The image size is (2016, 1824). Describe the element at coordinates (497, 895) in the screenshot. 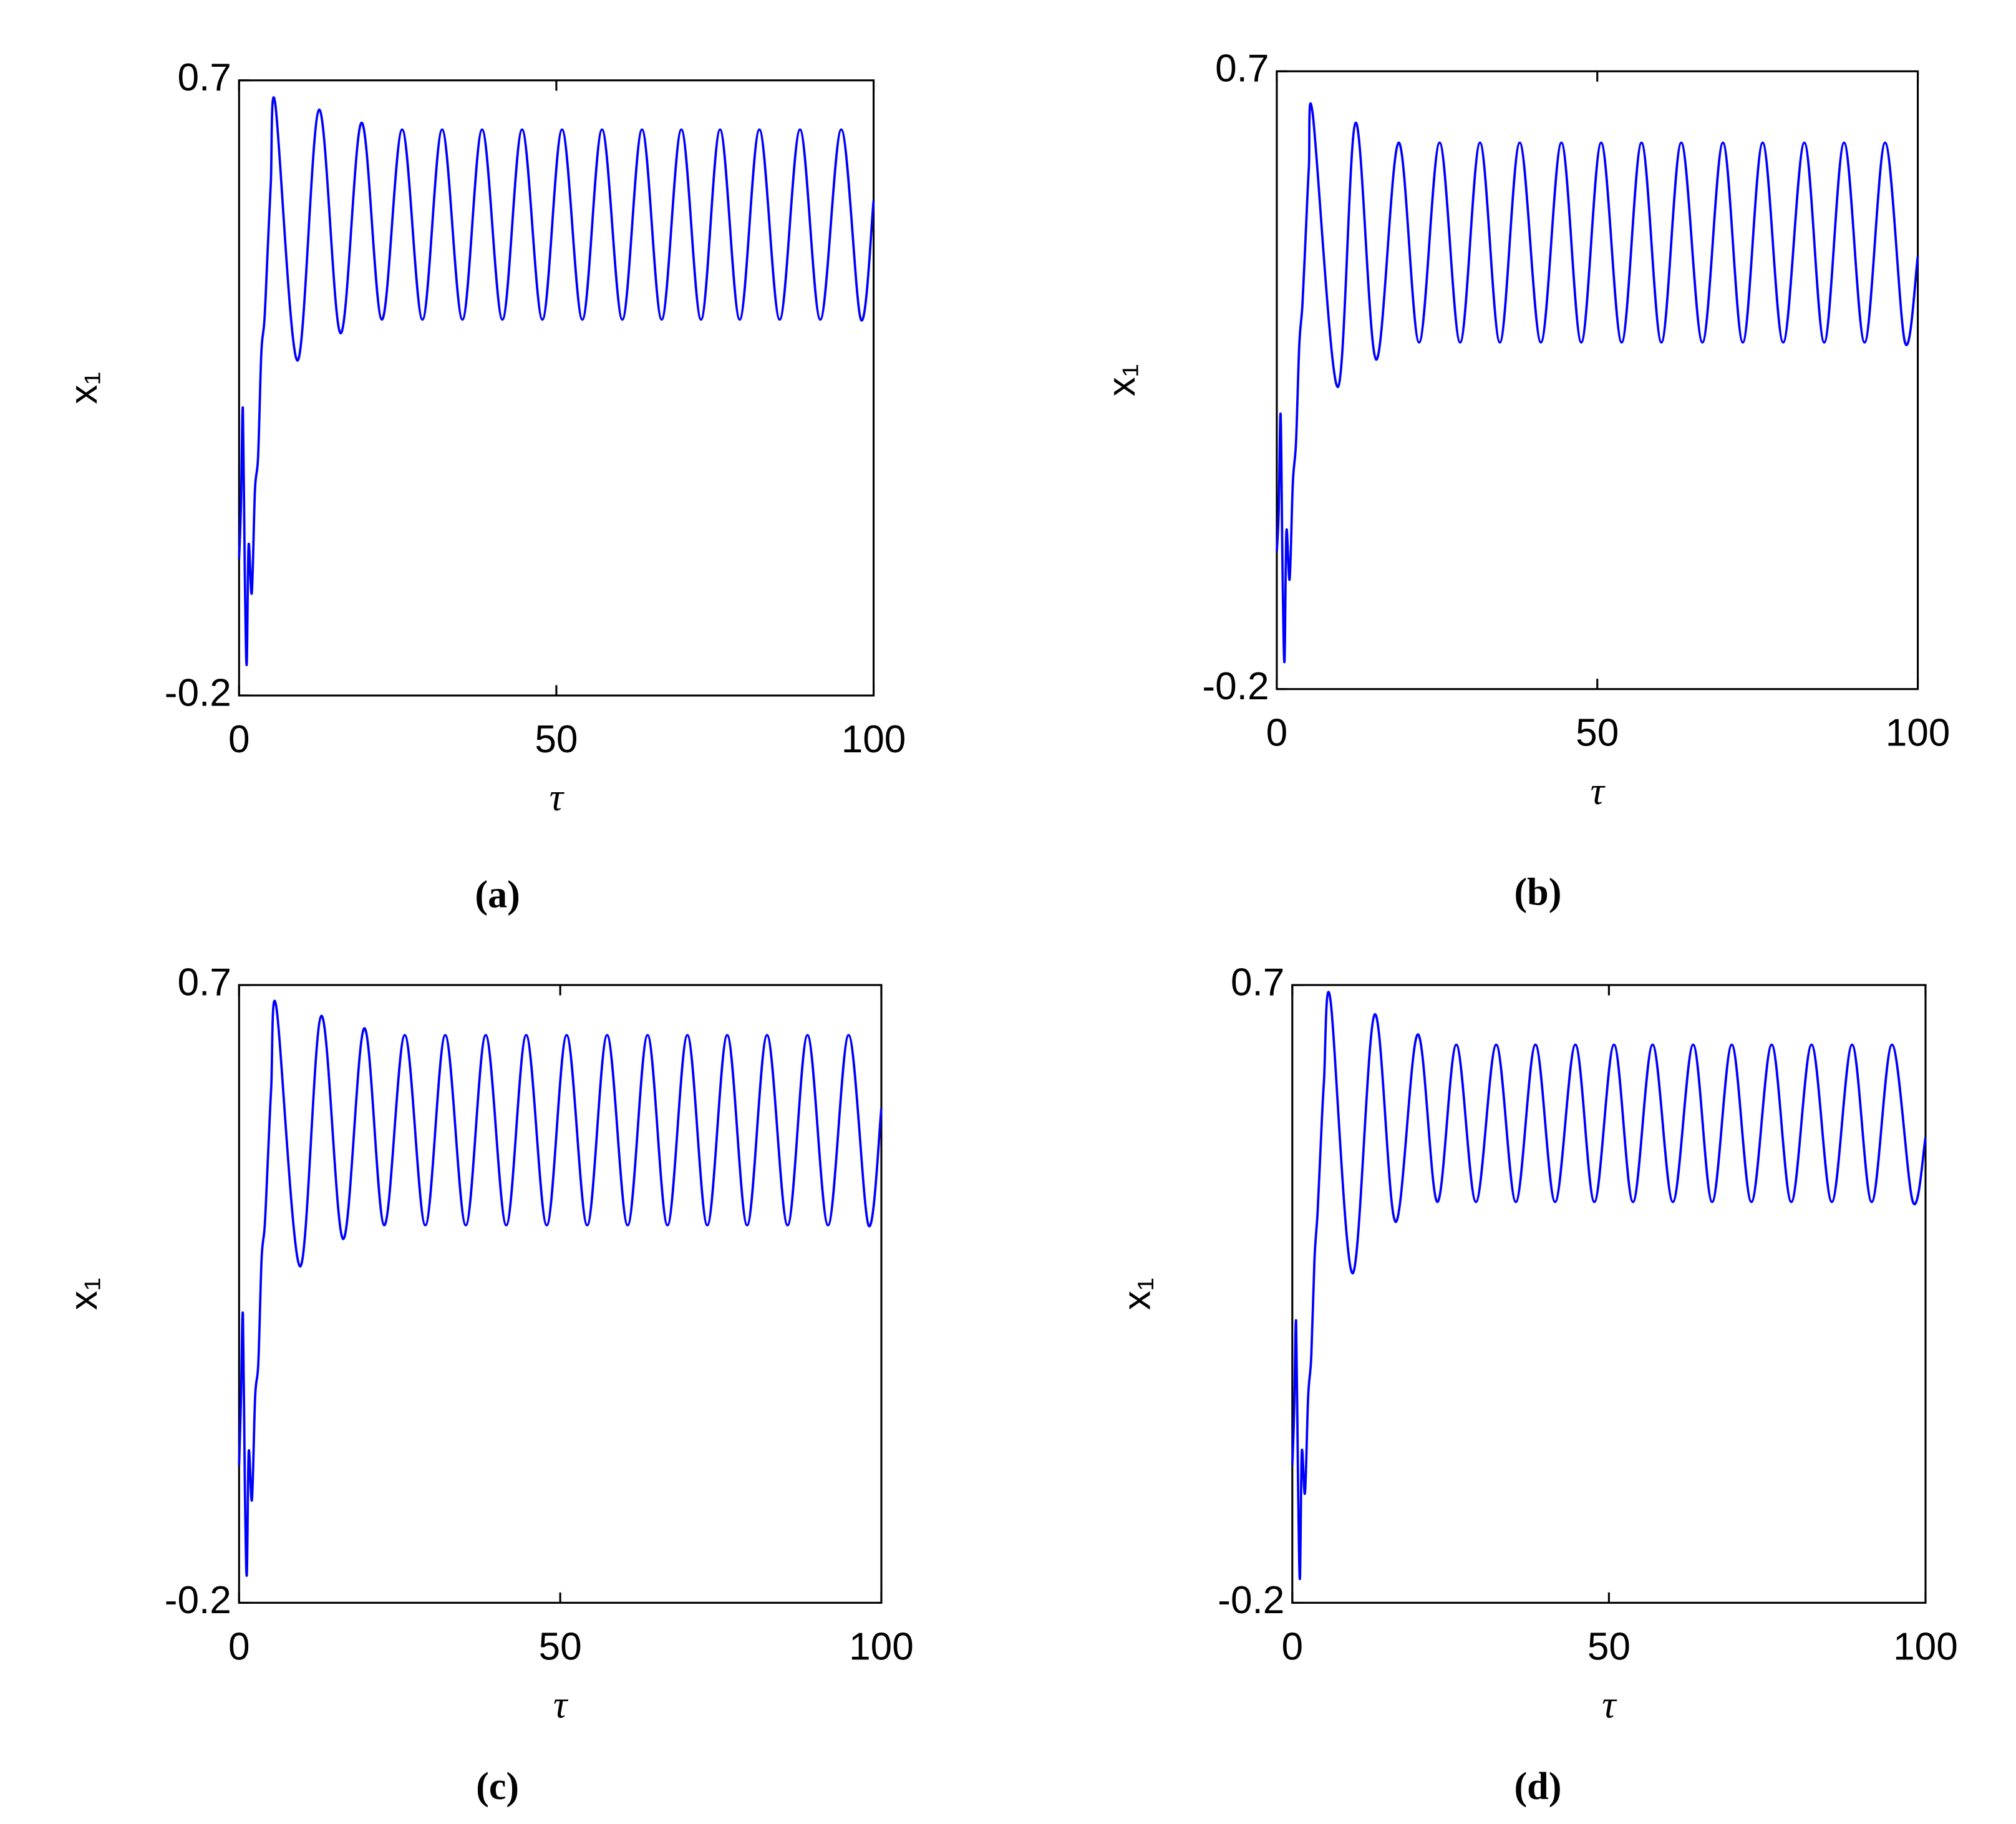

I see `panel-label: (a)` at that location.